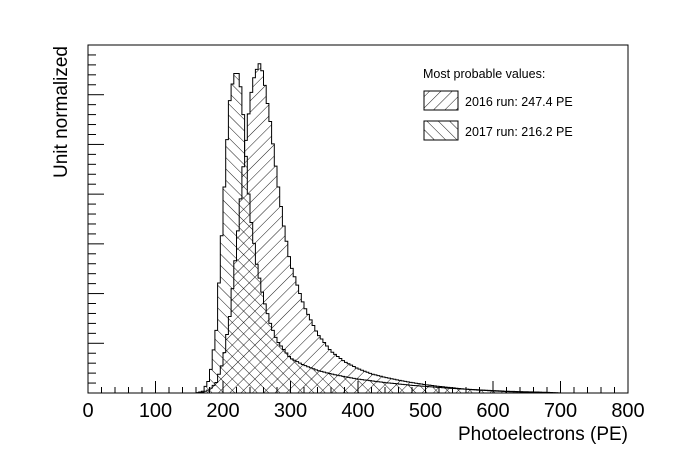  What do you see at coordinates (560, 411) in the screenshot?
I see `x-tick-label: 700` at bounding box center [560, 411].